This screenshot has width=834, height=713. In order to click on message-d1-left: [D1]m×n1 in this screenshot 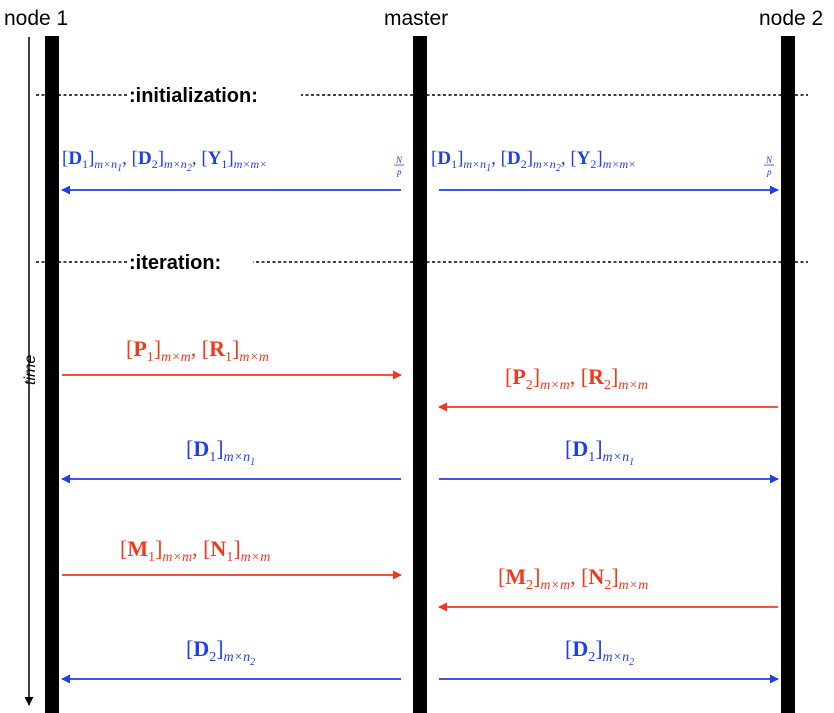, I will do `click(231, 460)`.